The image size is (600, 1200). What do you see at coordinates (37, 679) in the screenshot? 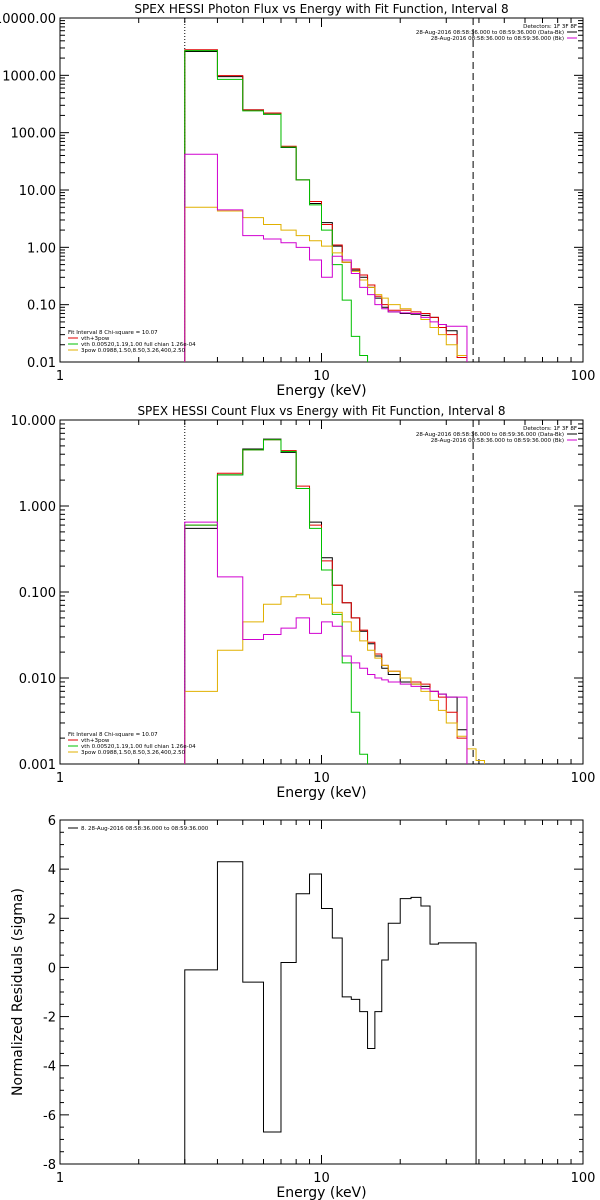
I see `y-tick-label: 0.010` at bounding box center [37, 679].